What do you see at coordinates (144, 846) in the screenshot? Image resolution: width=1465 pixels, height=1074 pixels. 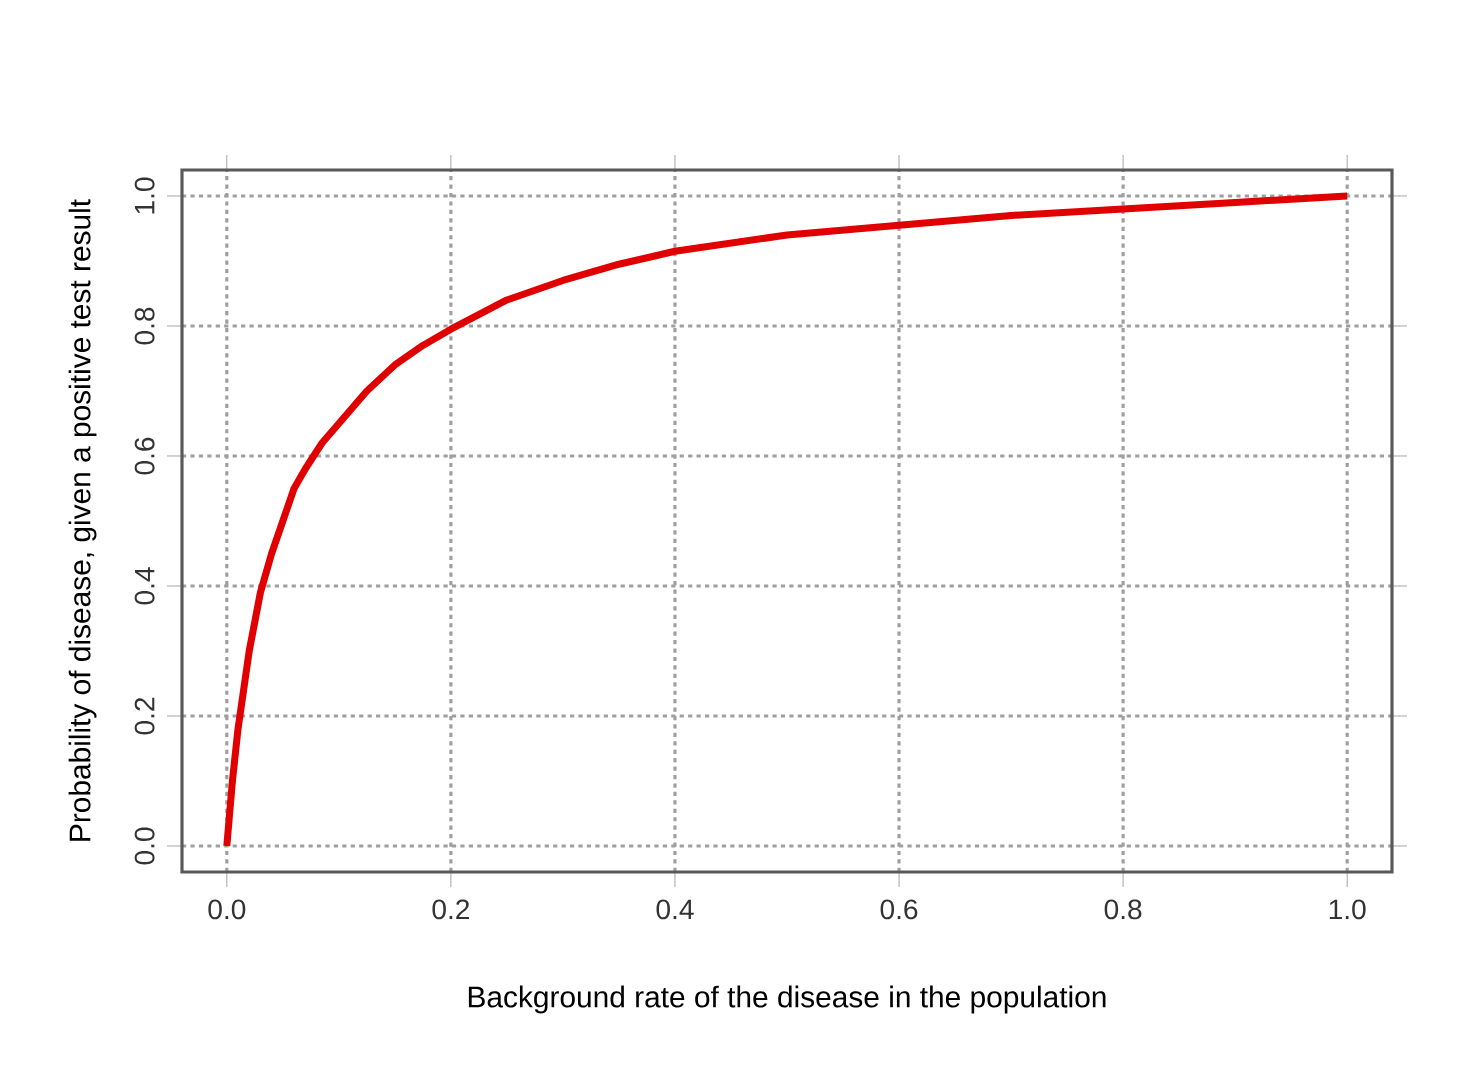 I see `y-tick-label: 0.0` at bounding box center [144, 846].